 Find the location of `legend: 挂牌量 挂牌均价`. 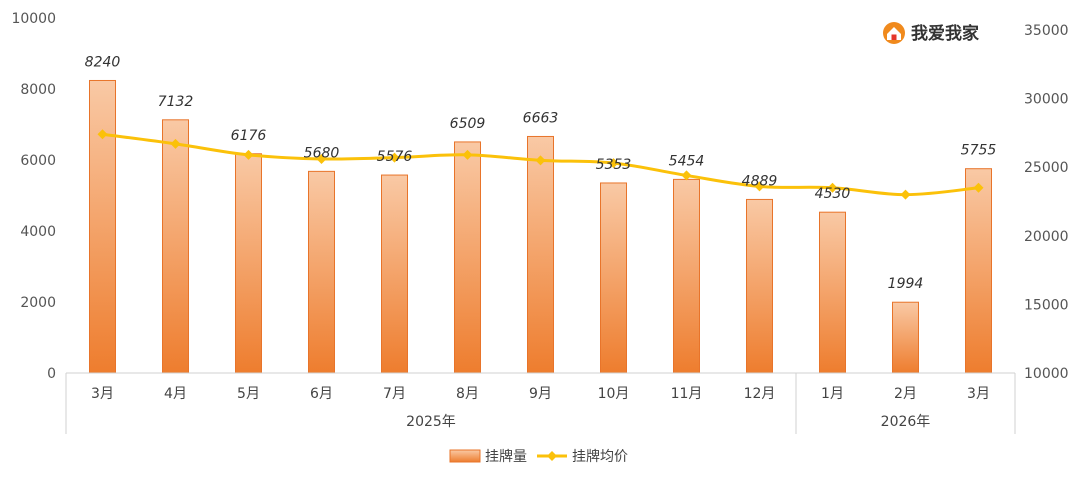

legend: 挂牌量 挂牌均价 is located at coordinates (538, 456).